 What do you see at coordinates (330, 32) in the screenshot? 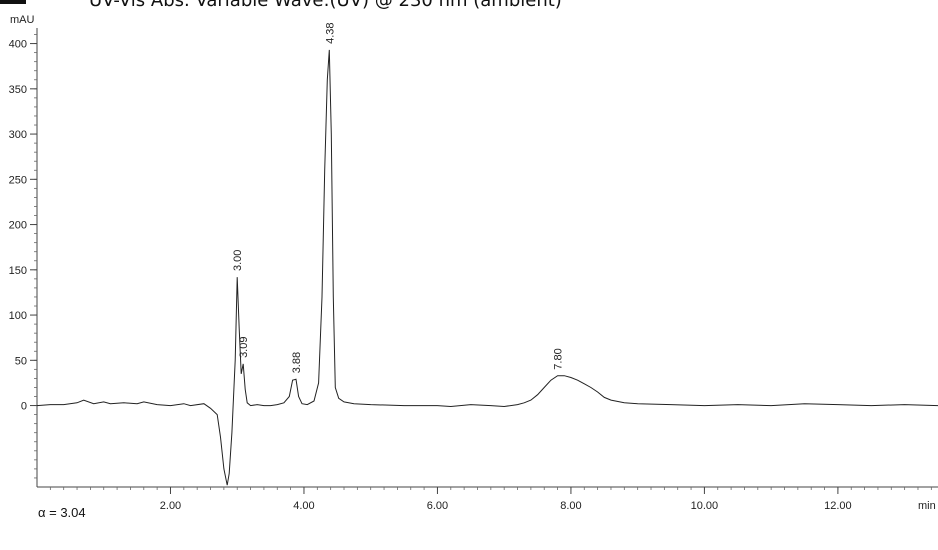
I see `peak-label: 4.38` at bounding box center [330, 32].